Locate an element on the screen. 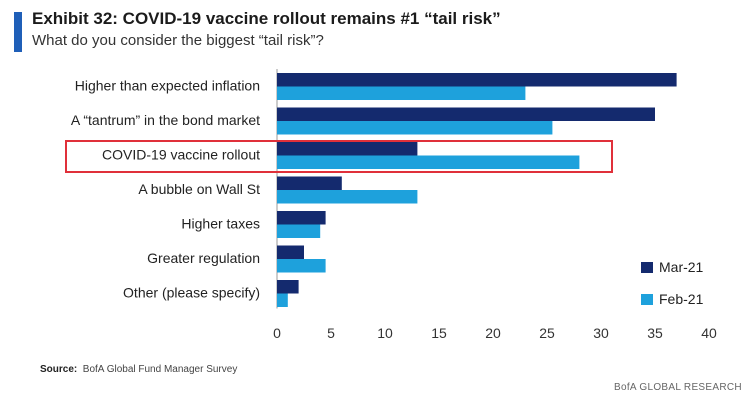 The height and width of the screenshot is (411, 750). category-label: Higher than expected inflation is located at coordinates (167, 86).